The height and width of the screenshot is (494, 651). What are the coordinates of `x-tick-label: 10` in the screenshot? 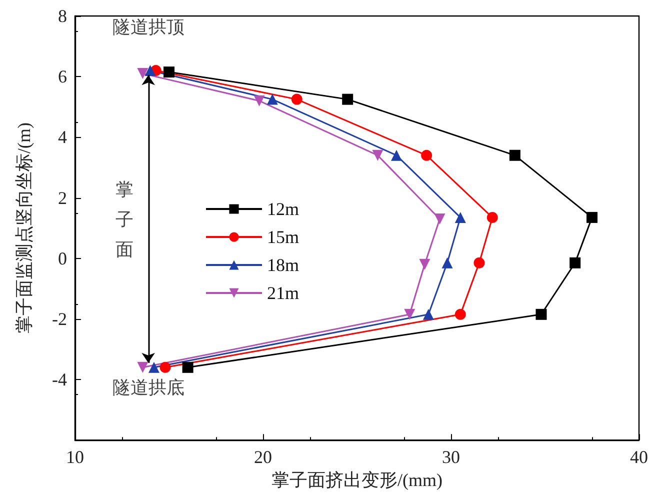 It's located at (75, 457).